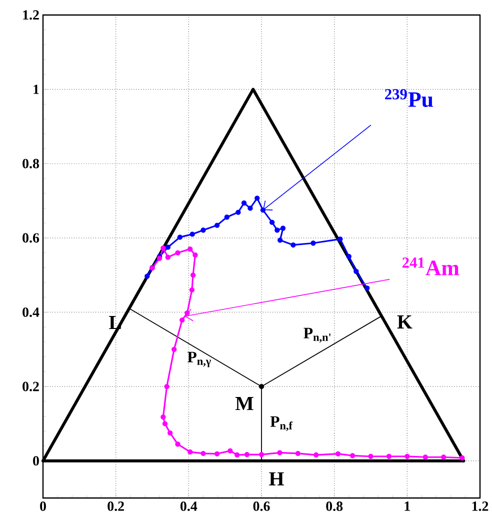  I want to click on x-tick-label: 0, so click(43, 506).